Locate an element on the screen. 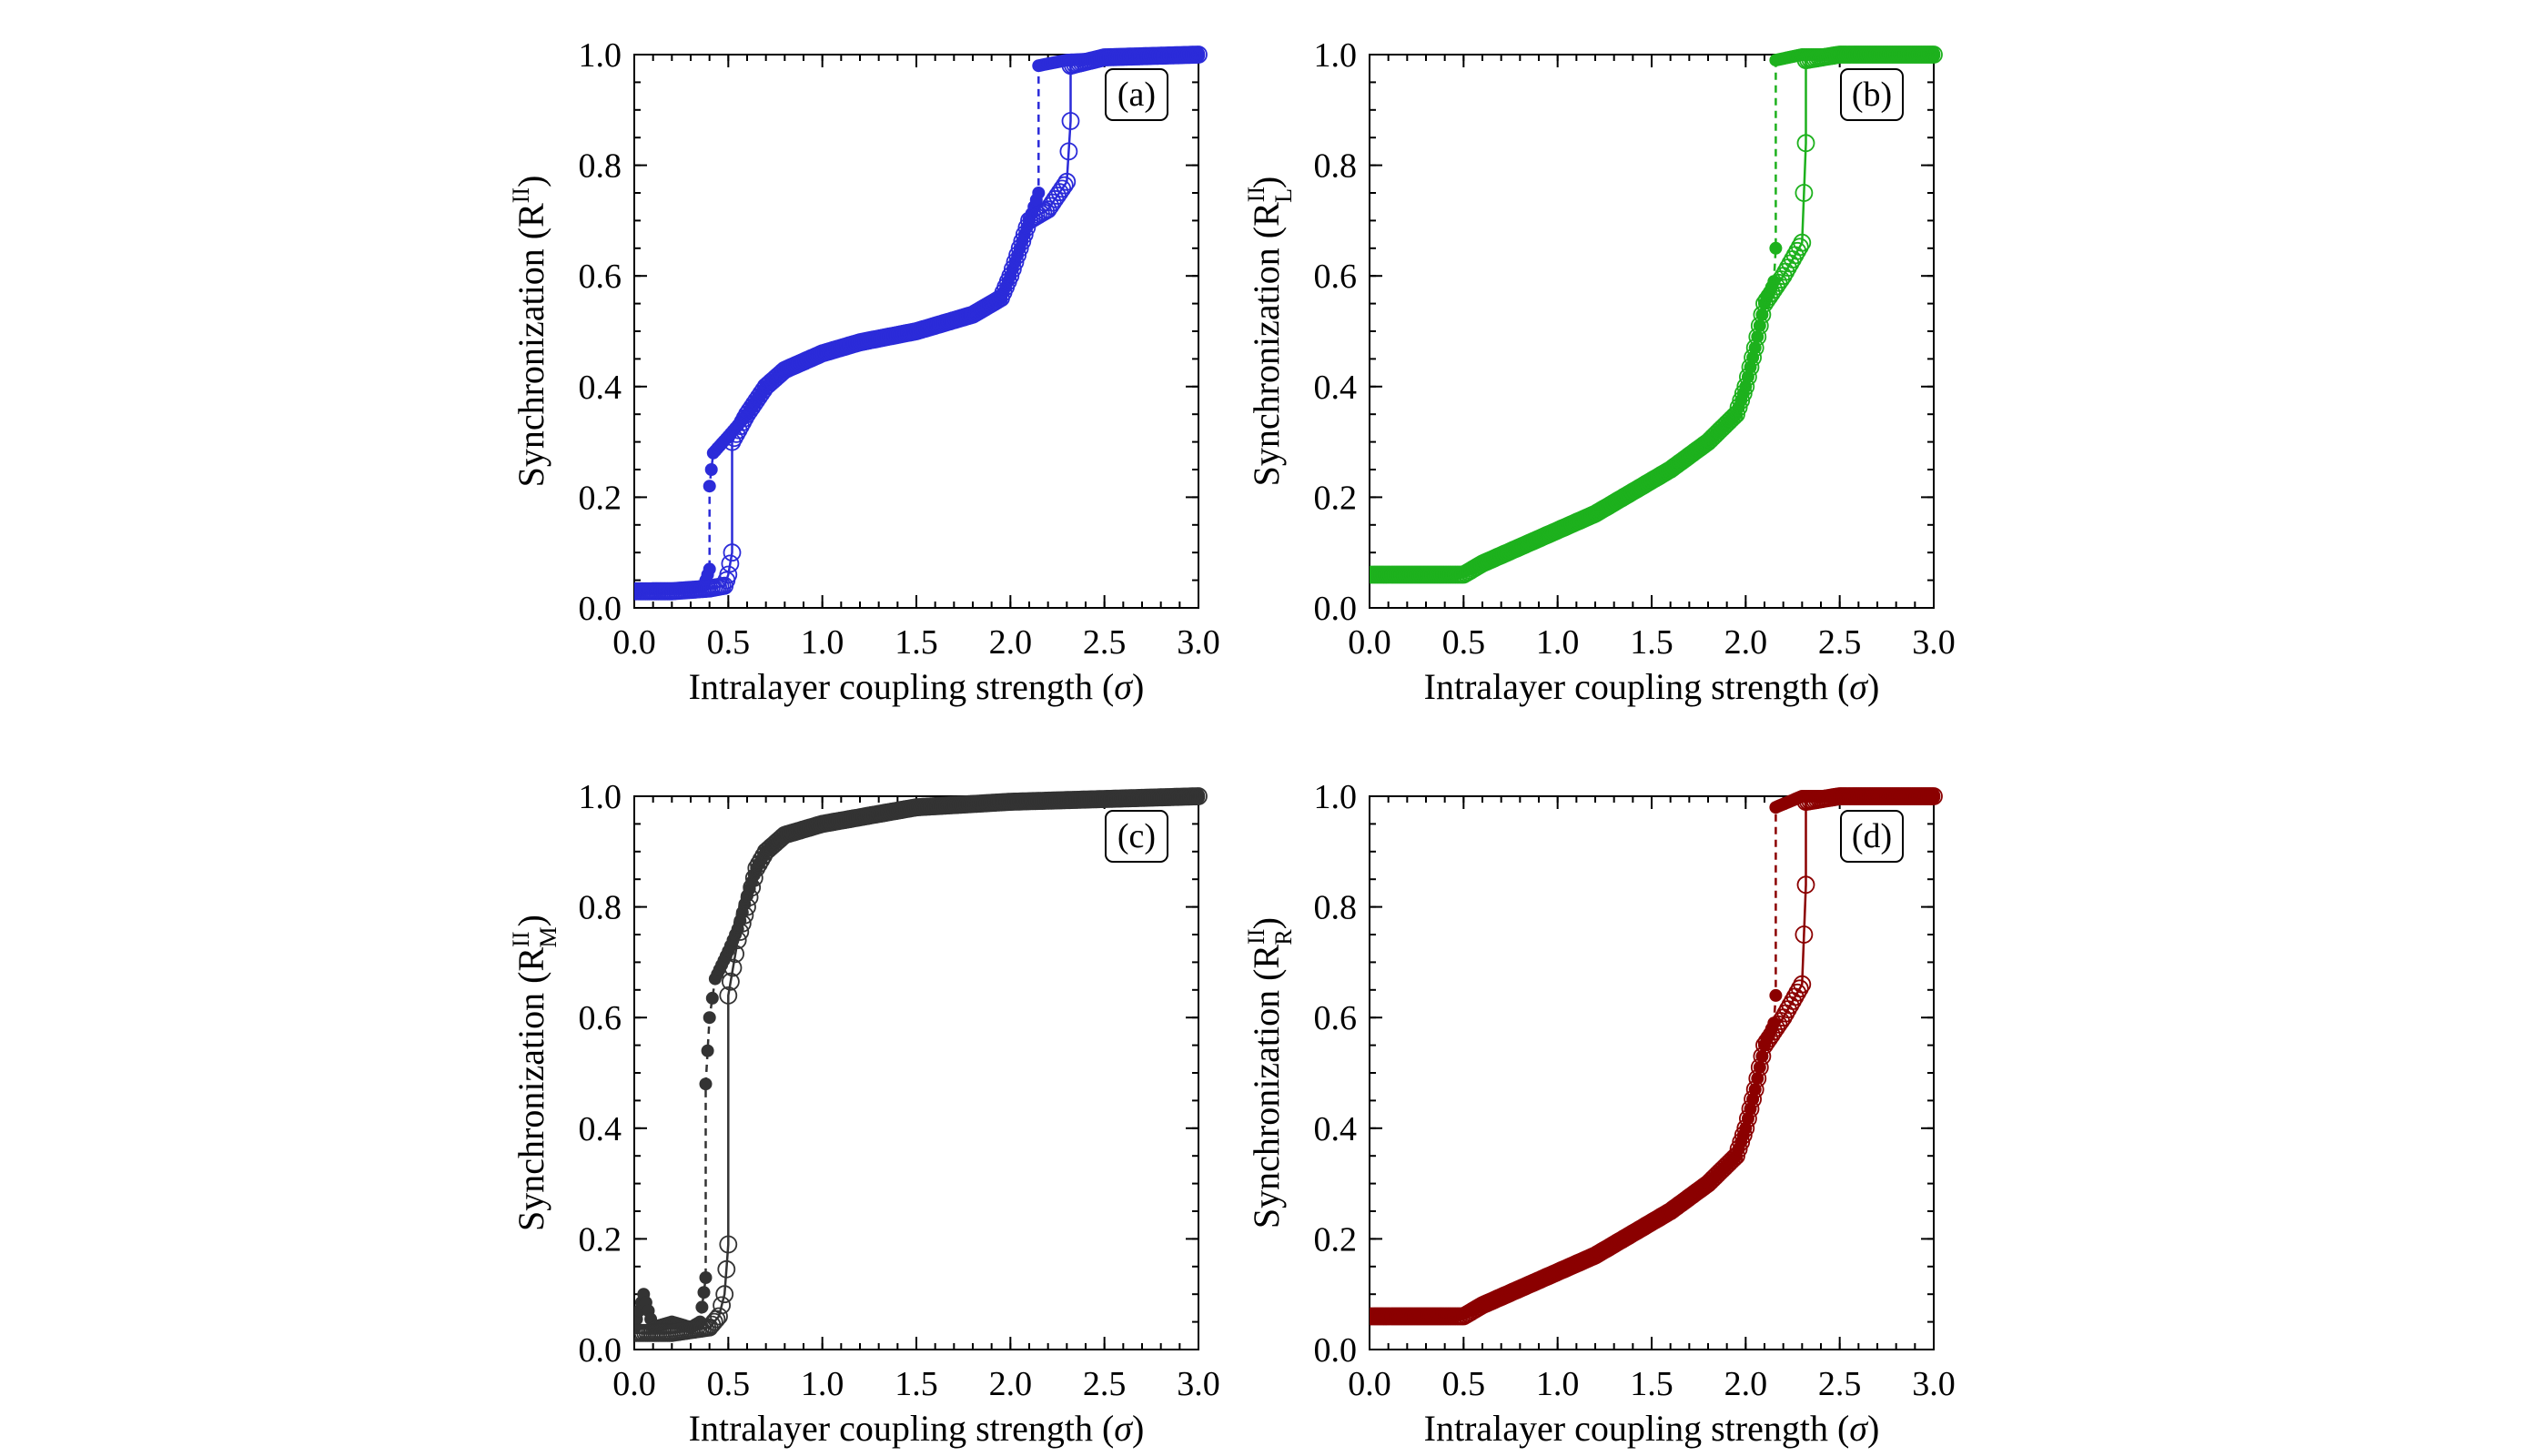  panel-label: (b) is located at coordinates (1872, 95).